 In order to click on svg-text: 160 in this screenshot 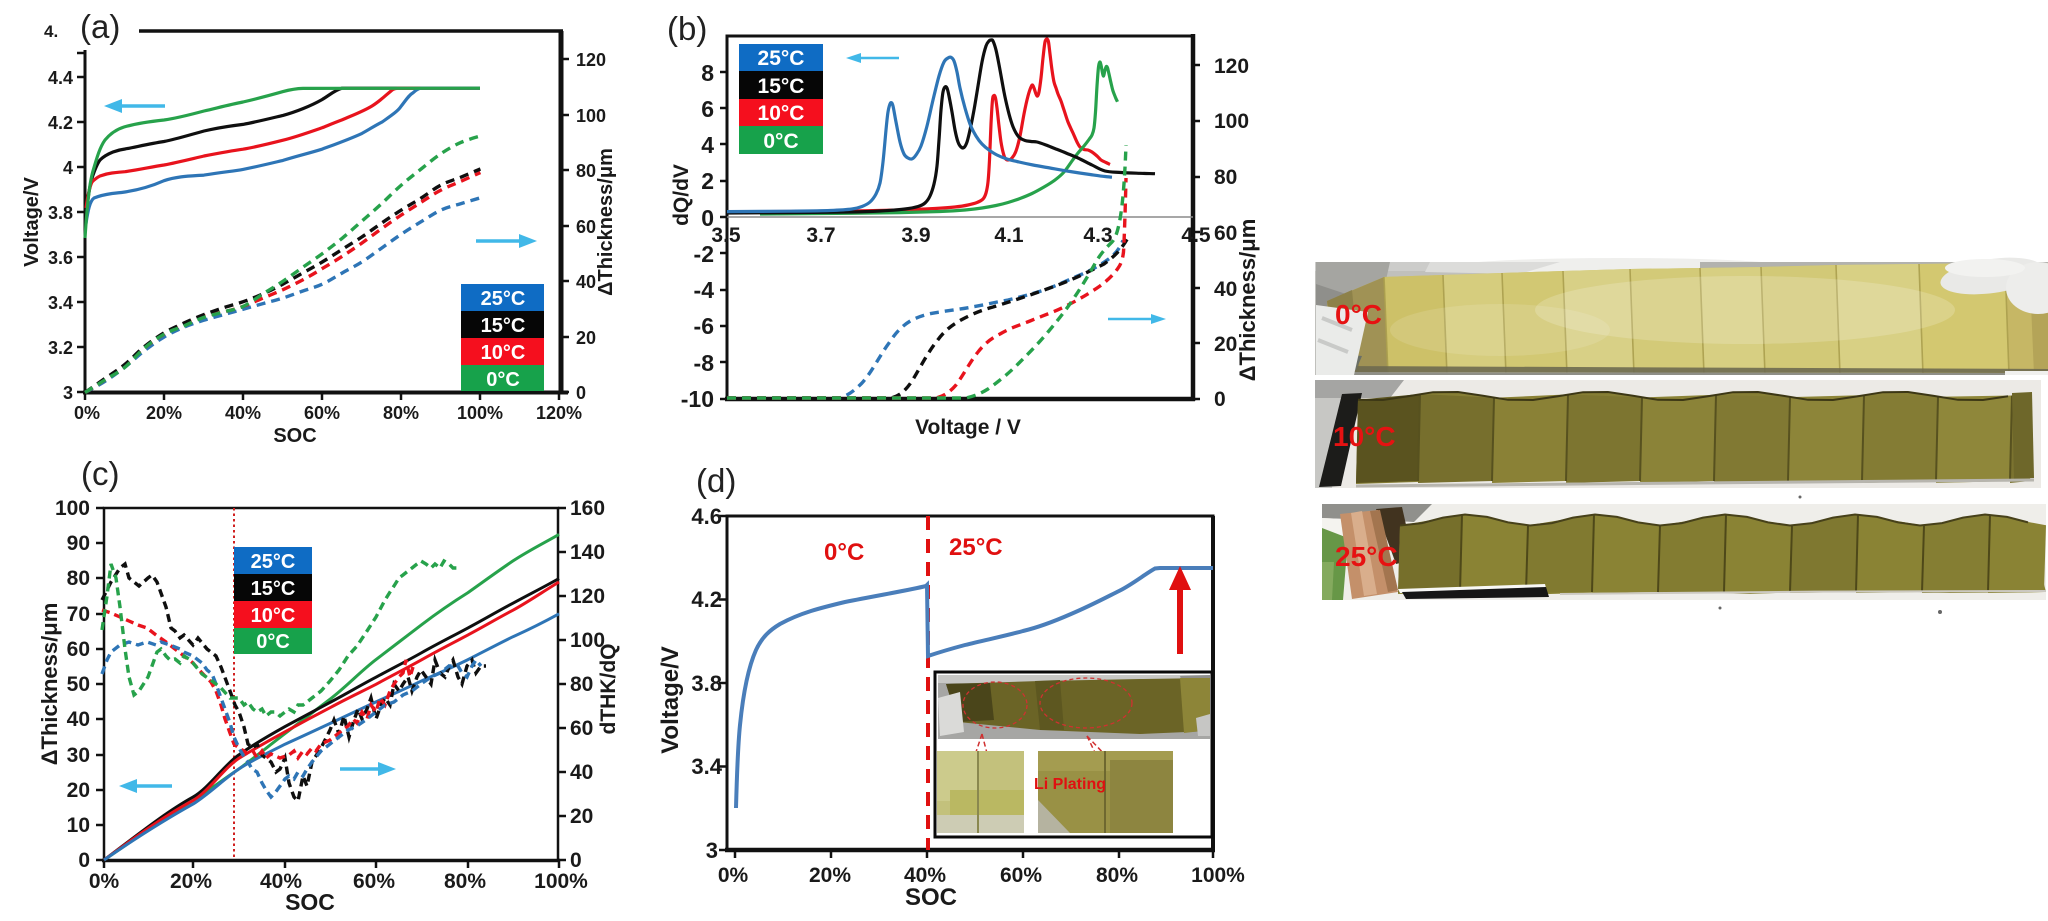, I will do `click(587, 508)`.